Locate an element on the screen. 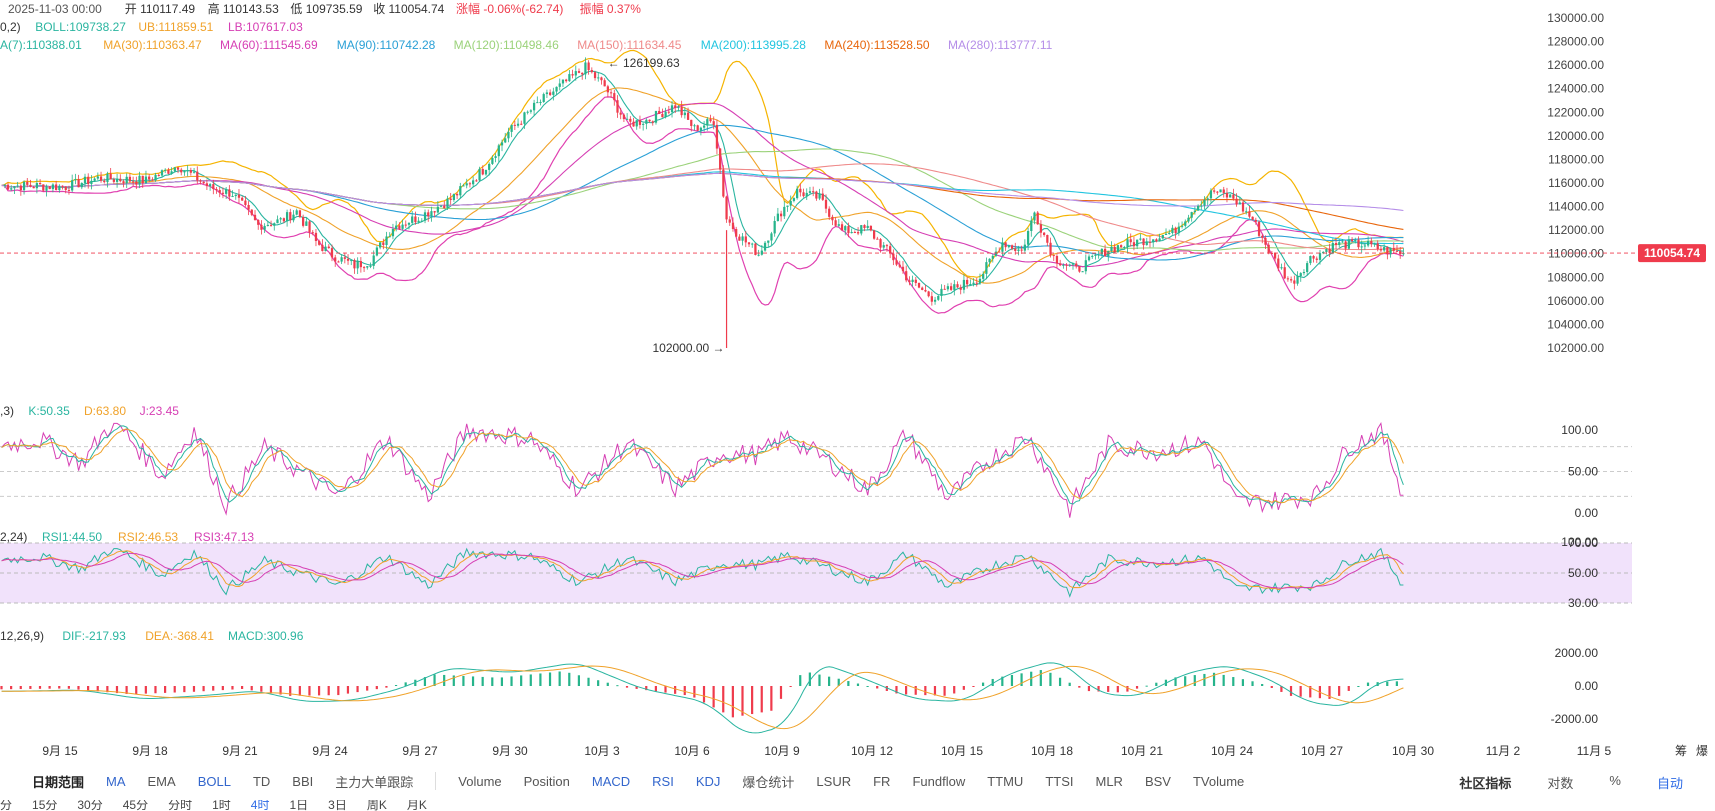 This screenshot has width=1715, height=811. indicator-rsi: RSI is located at coordinates (663, 781).